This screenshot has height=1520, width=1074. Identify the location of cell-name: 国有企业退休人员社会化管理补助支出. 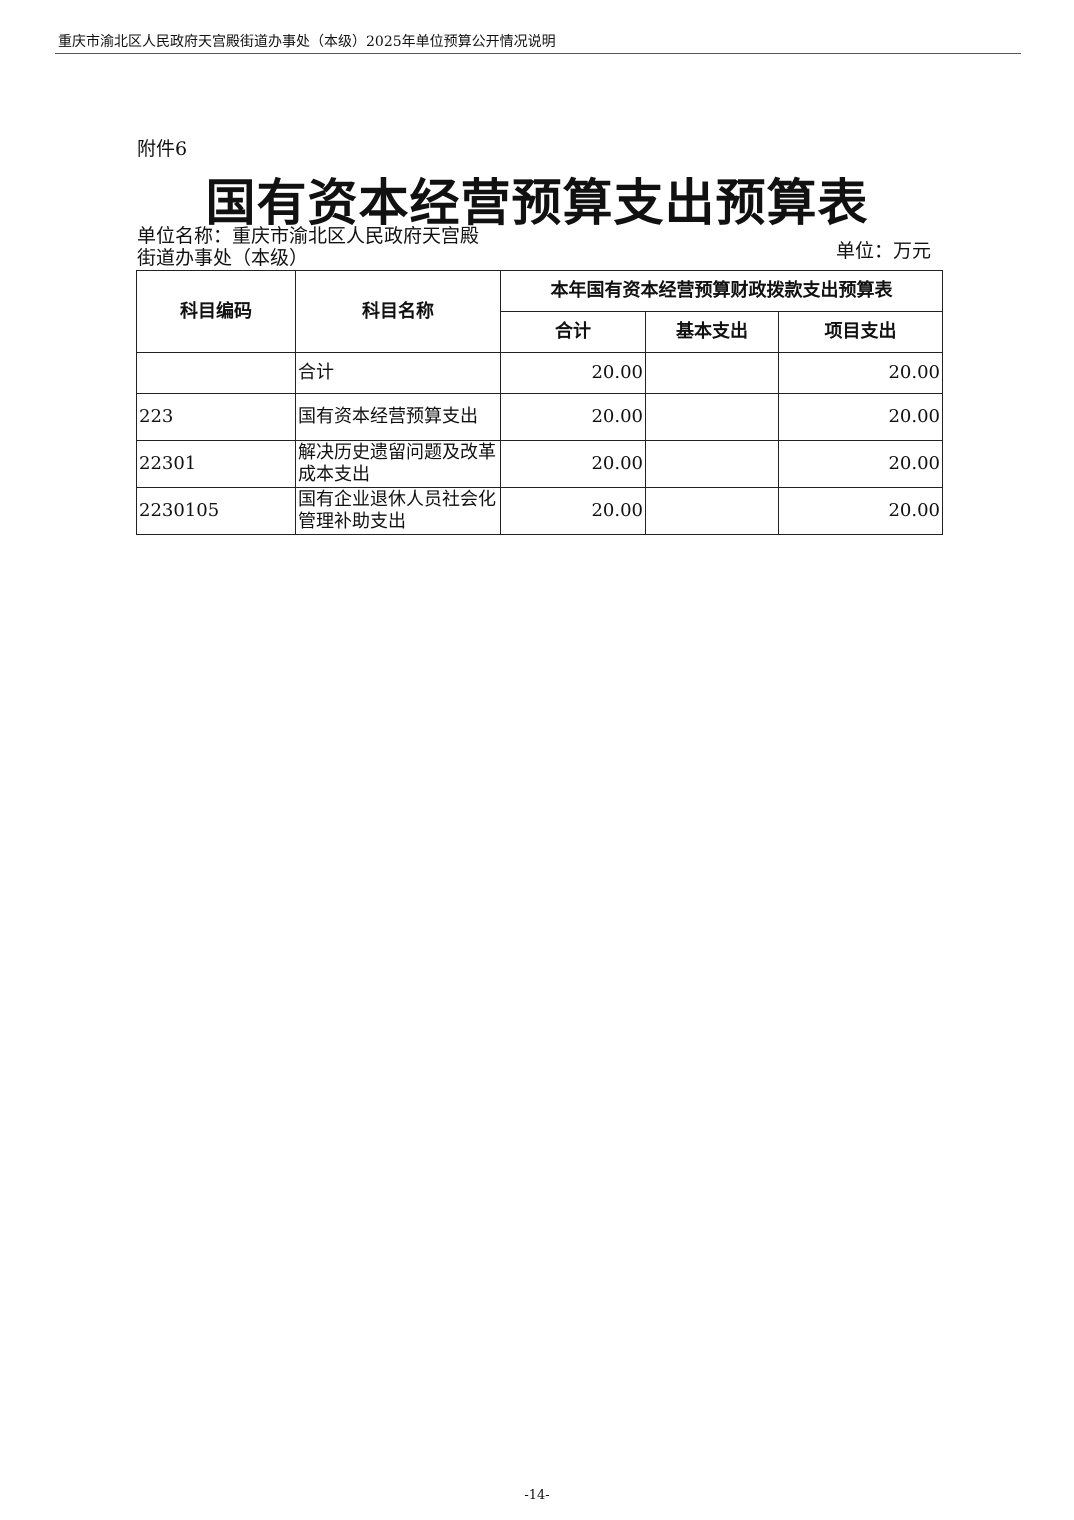
(398, 511).